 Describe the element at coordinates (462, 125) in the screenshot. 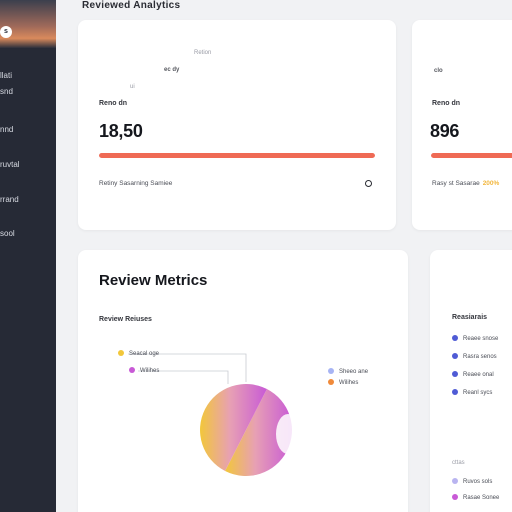

I see `kpi-card-2: clo Reno dn 896 Rasy st Sasarae 200%` at that location.